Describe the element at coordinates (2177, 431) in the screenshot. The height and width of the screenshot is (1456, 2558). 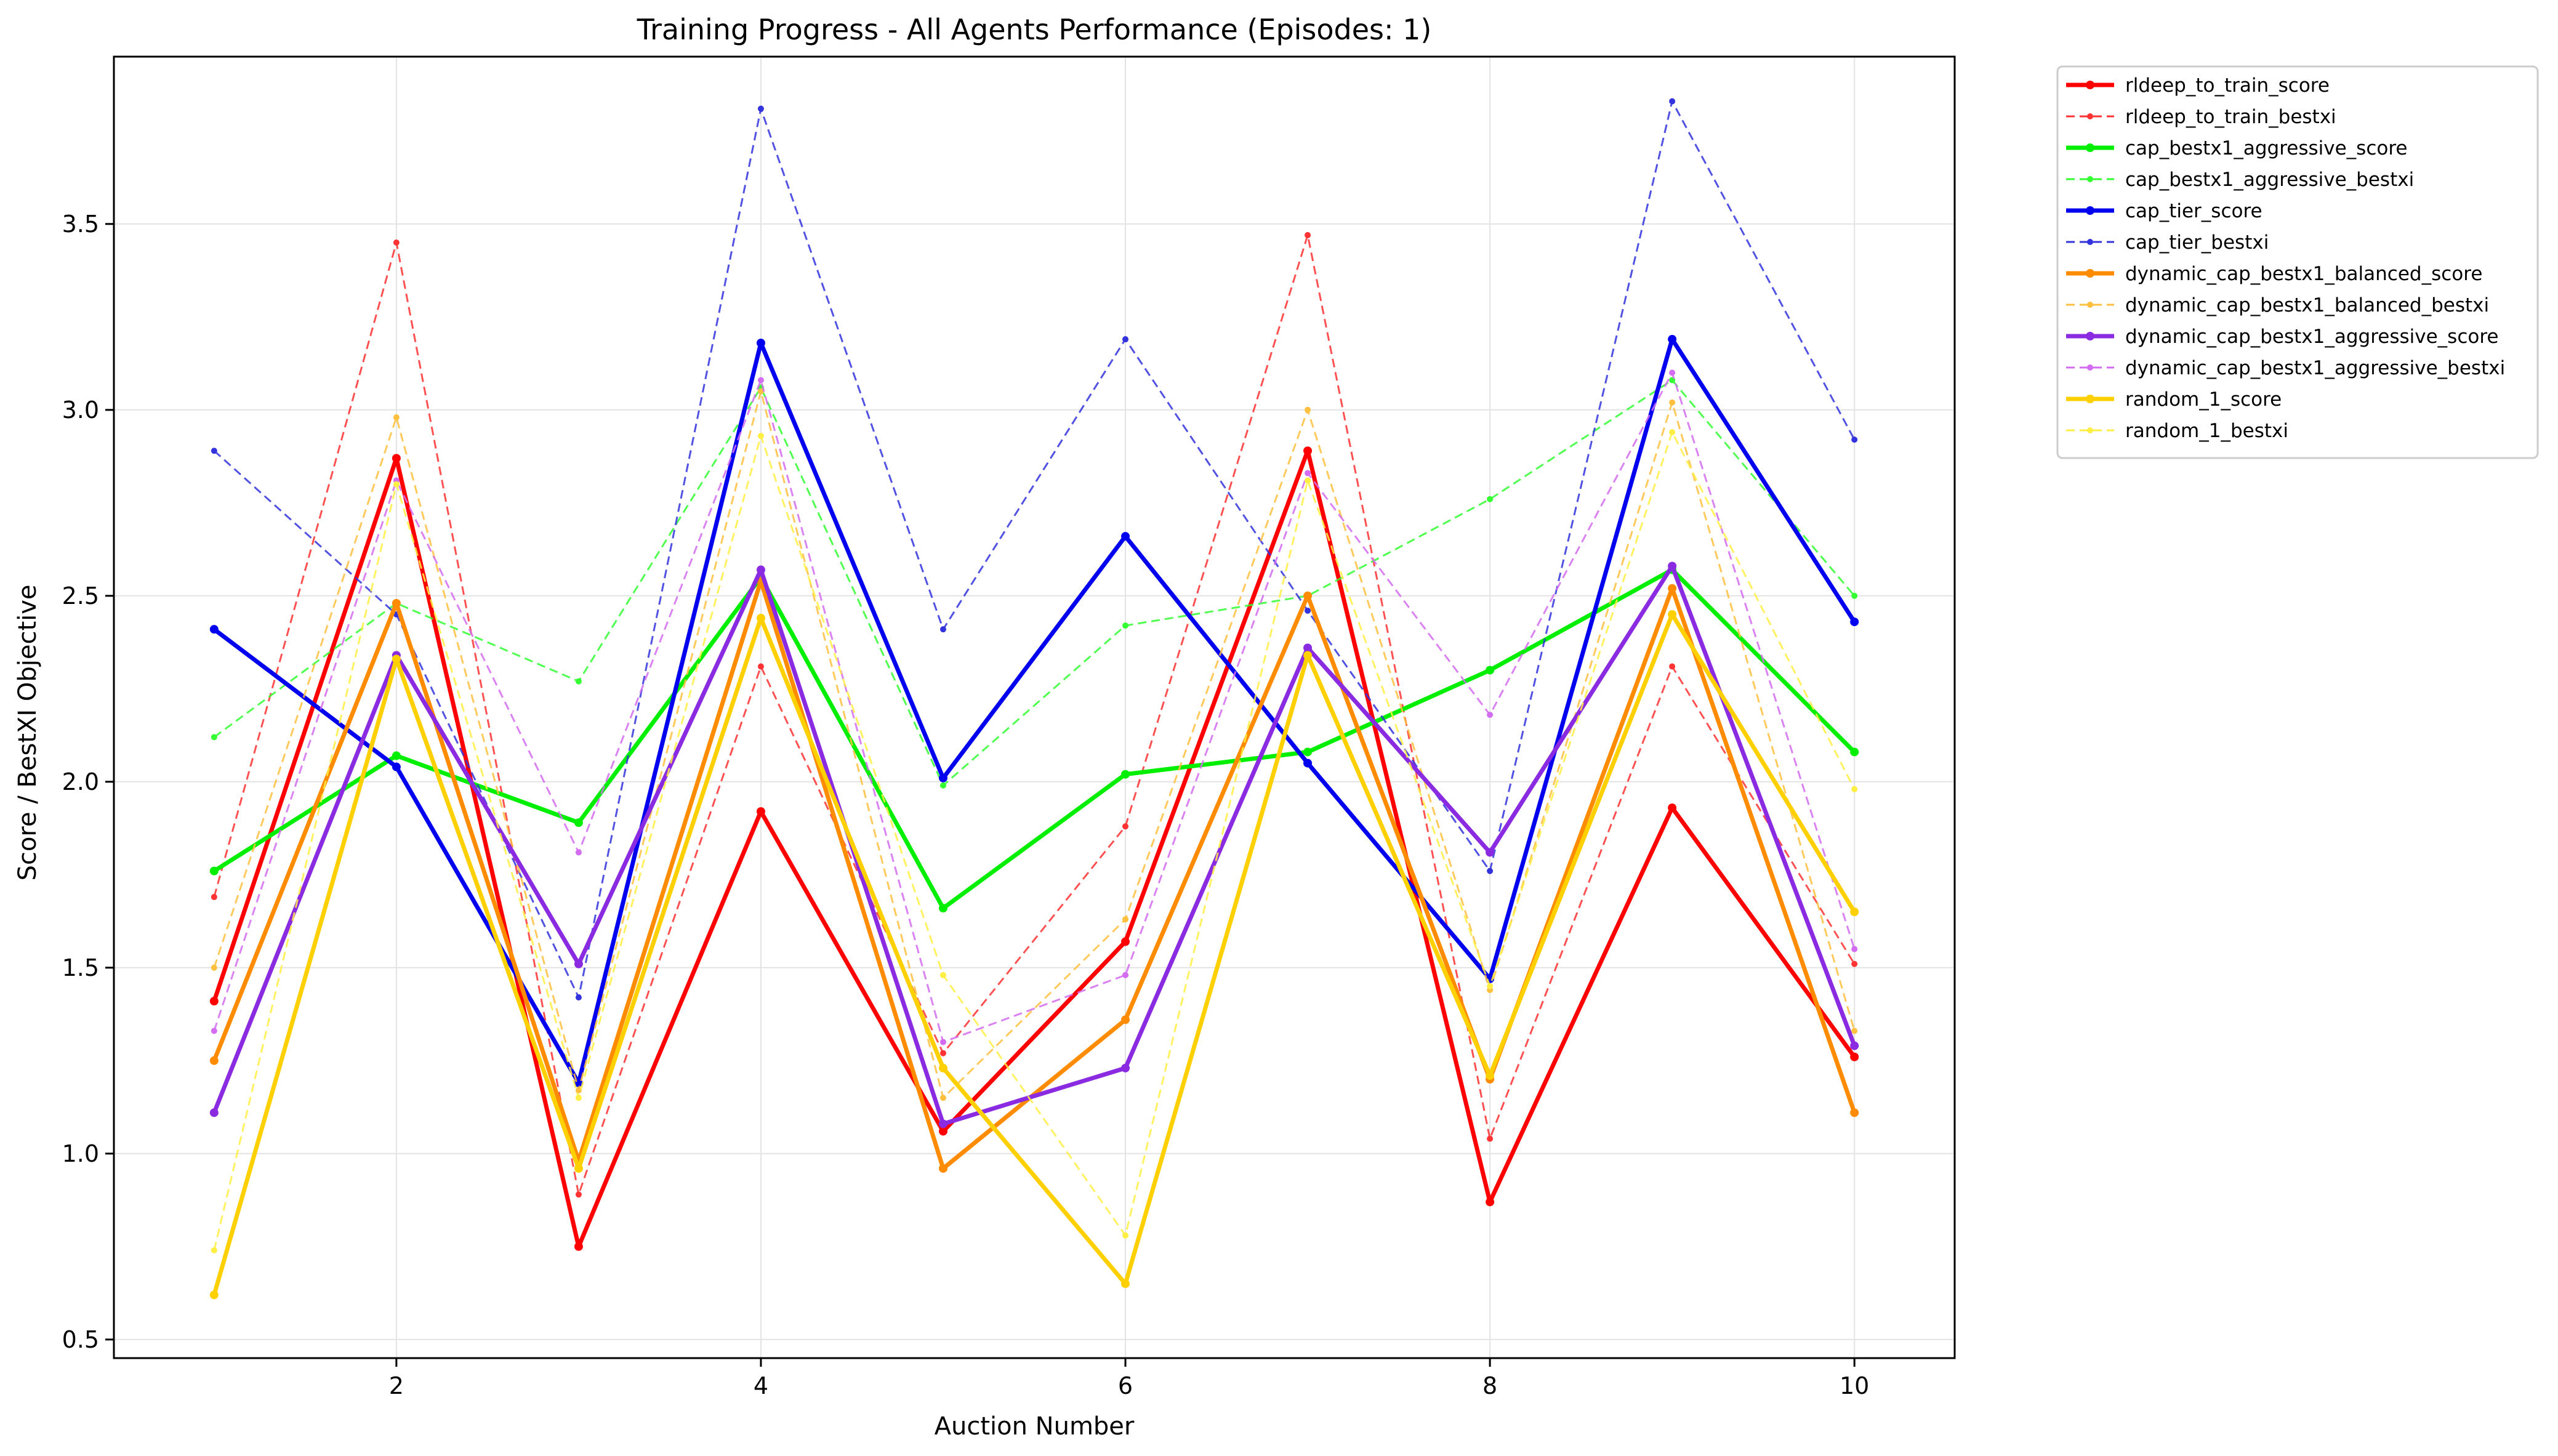
I see `legend-entry: random_1_bestxi` at that location.